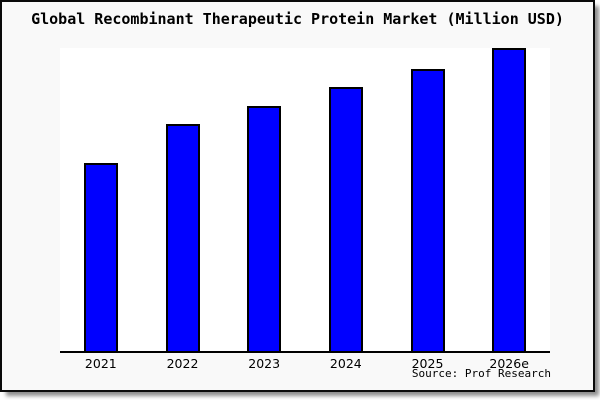 The width and height of the screenshot is (600, 400). I want to click on bar-2024, so click(345, 219).